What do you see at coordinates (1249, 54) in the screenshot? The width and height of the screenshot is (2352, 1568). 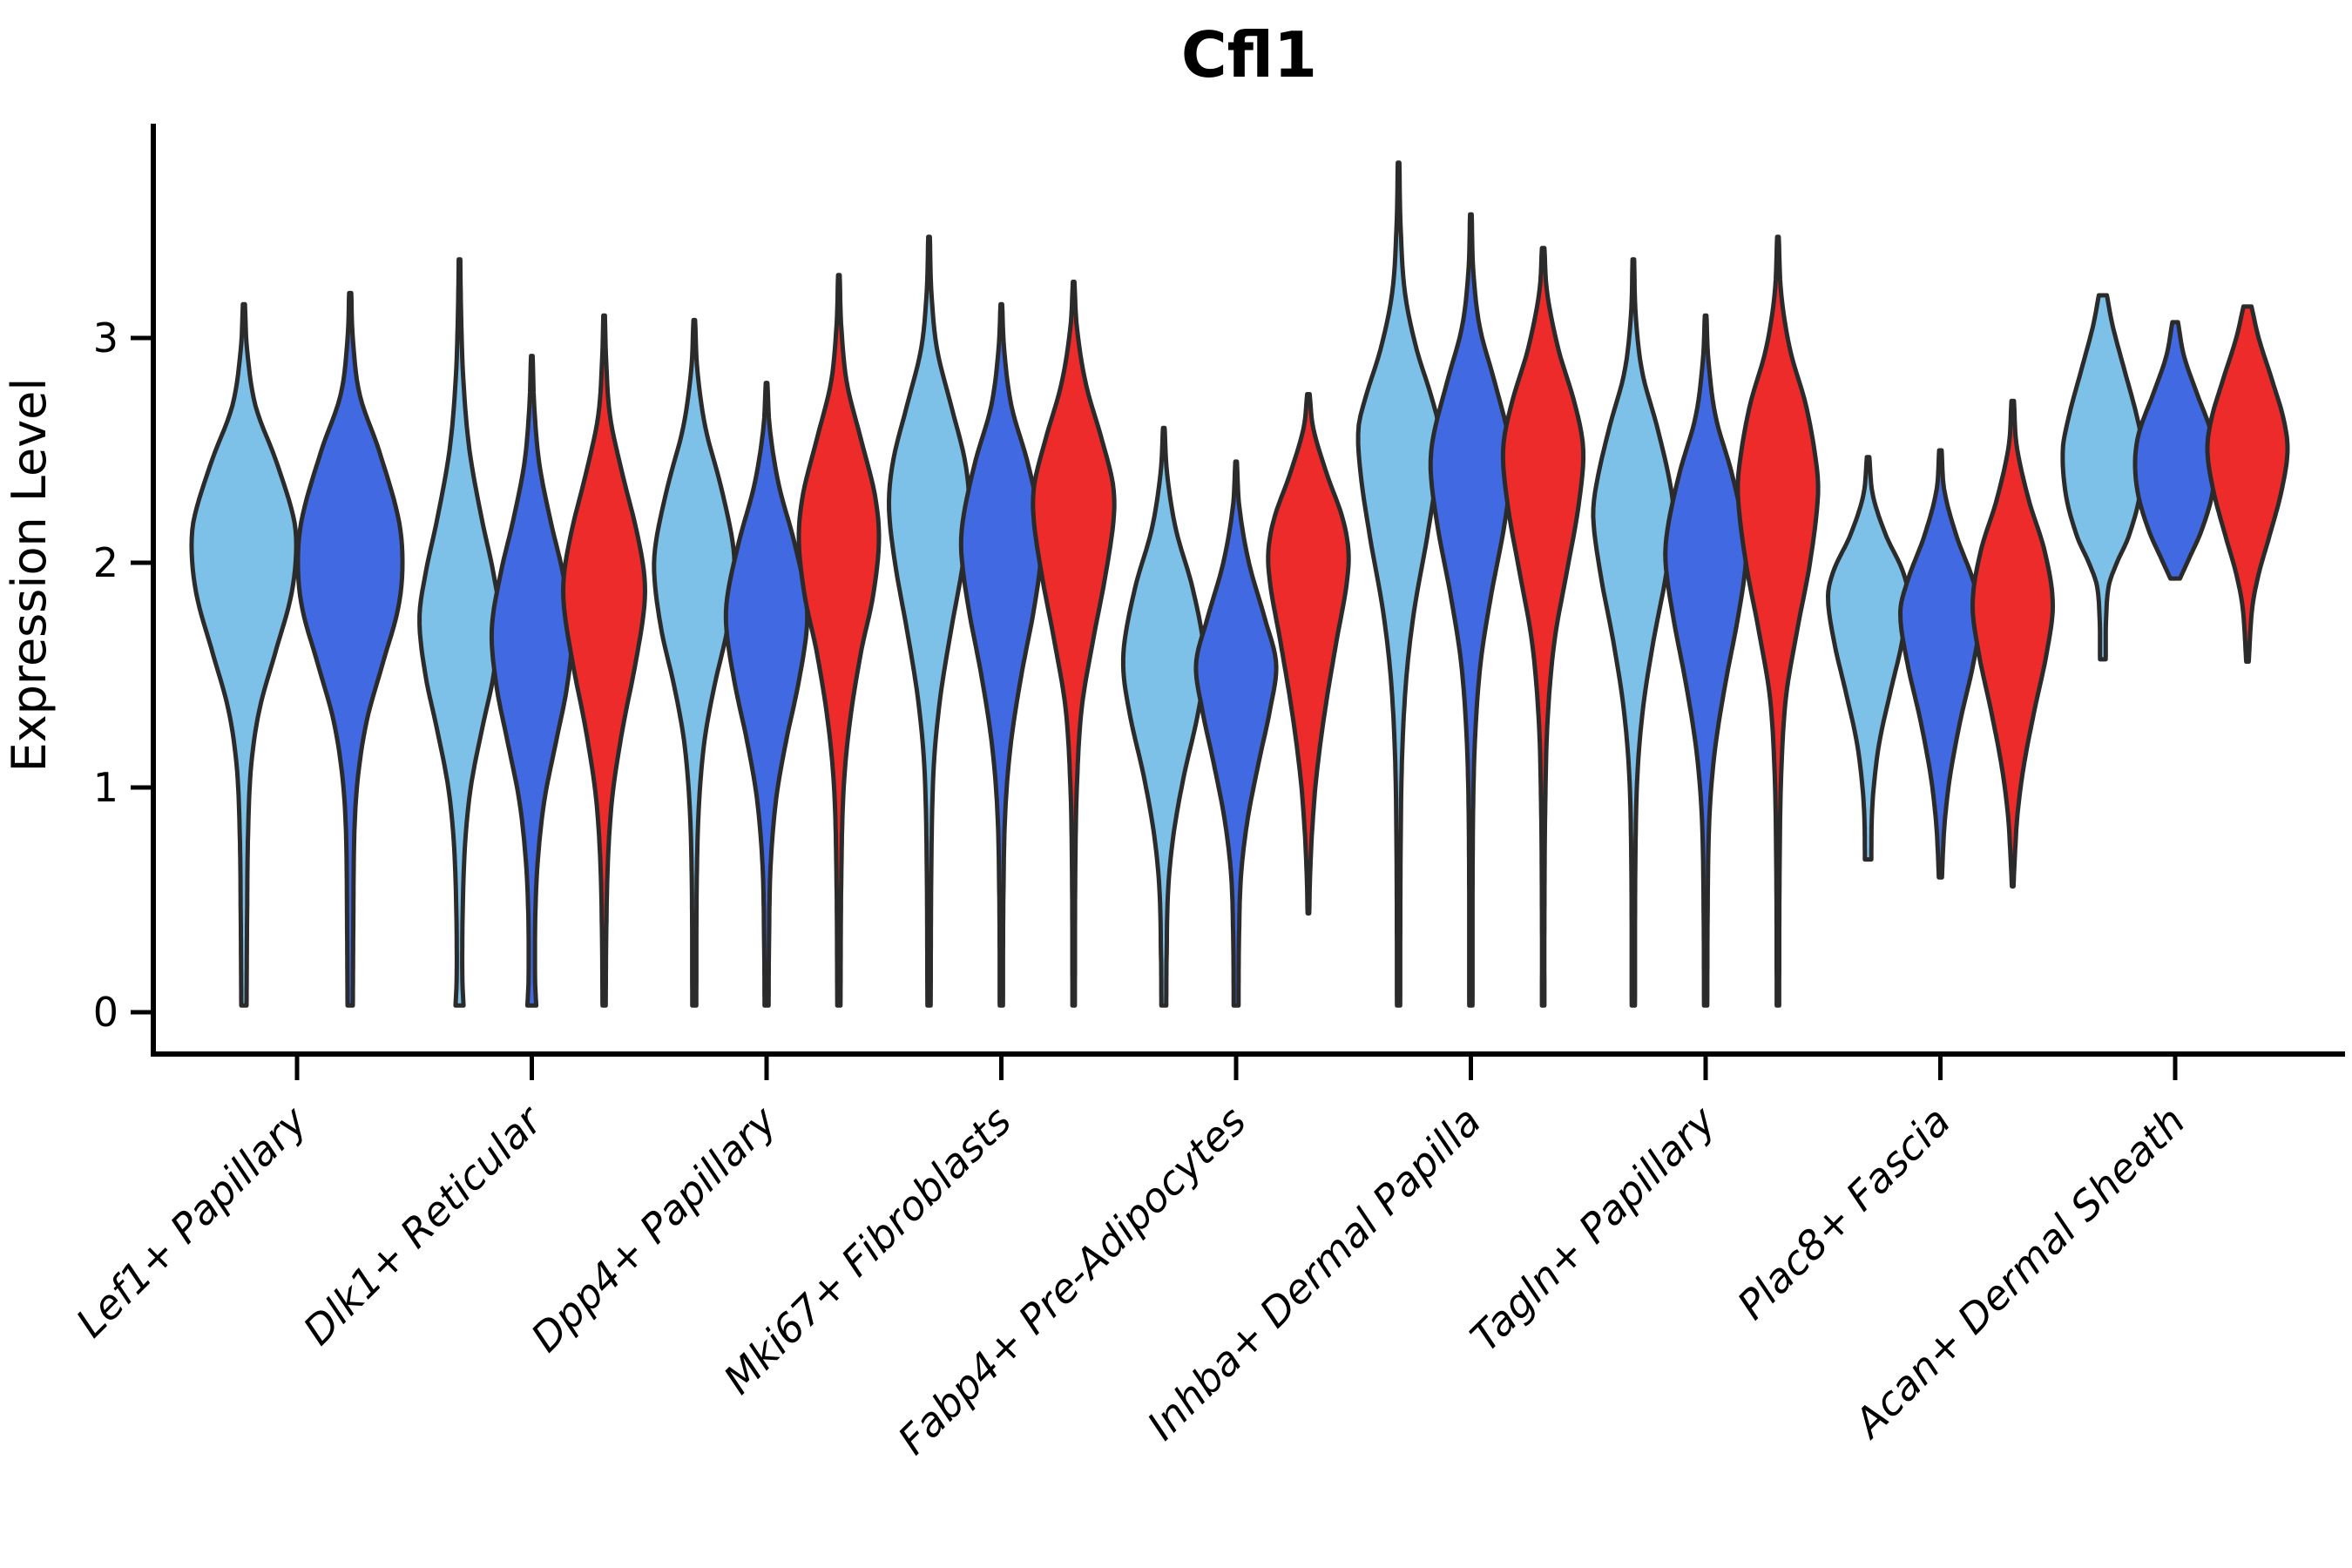 I see `chart-title: Cfl1` at bounding box center [1249, 54].